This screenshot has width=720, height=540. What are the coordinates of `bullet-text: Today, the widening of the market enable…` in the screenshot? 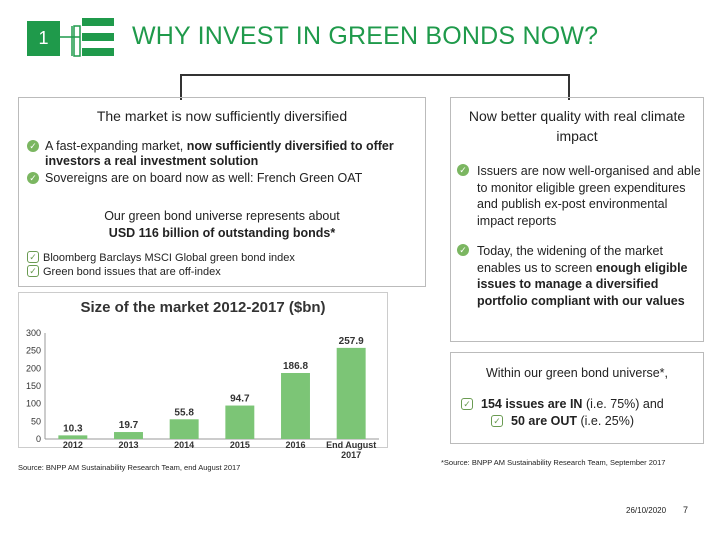 It's located at (570, 259).